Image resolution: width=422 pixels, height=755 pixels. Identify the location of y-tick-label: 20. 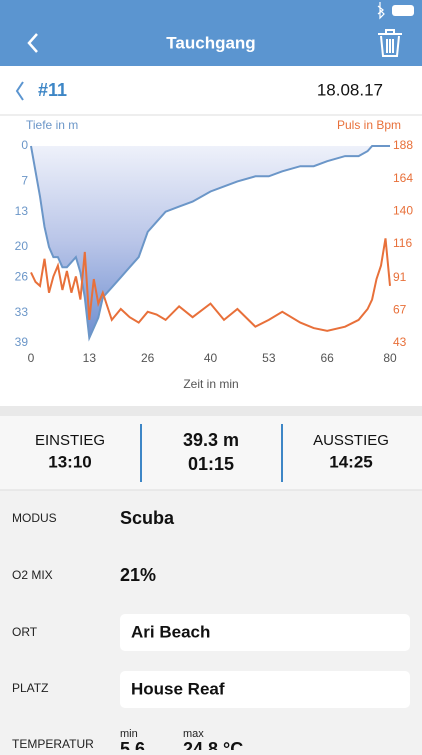
(22, 246).